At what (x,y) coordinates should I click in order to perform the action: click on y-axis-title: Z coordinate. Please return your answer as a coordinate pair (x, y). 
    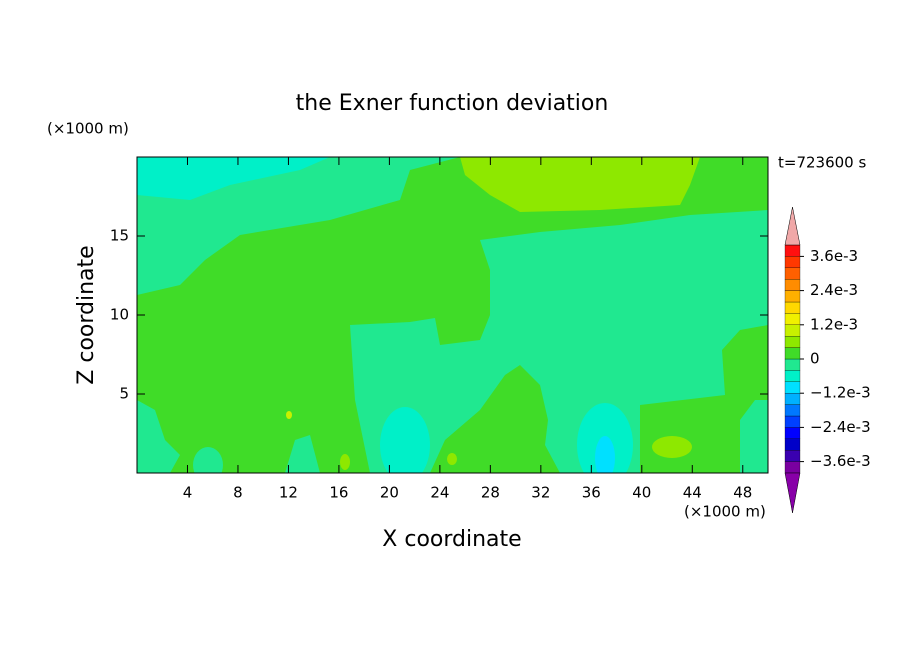
    Looking at the image, I should click on (86, 314).